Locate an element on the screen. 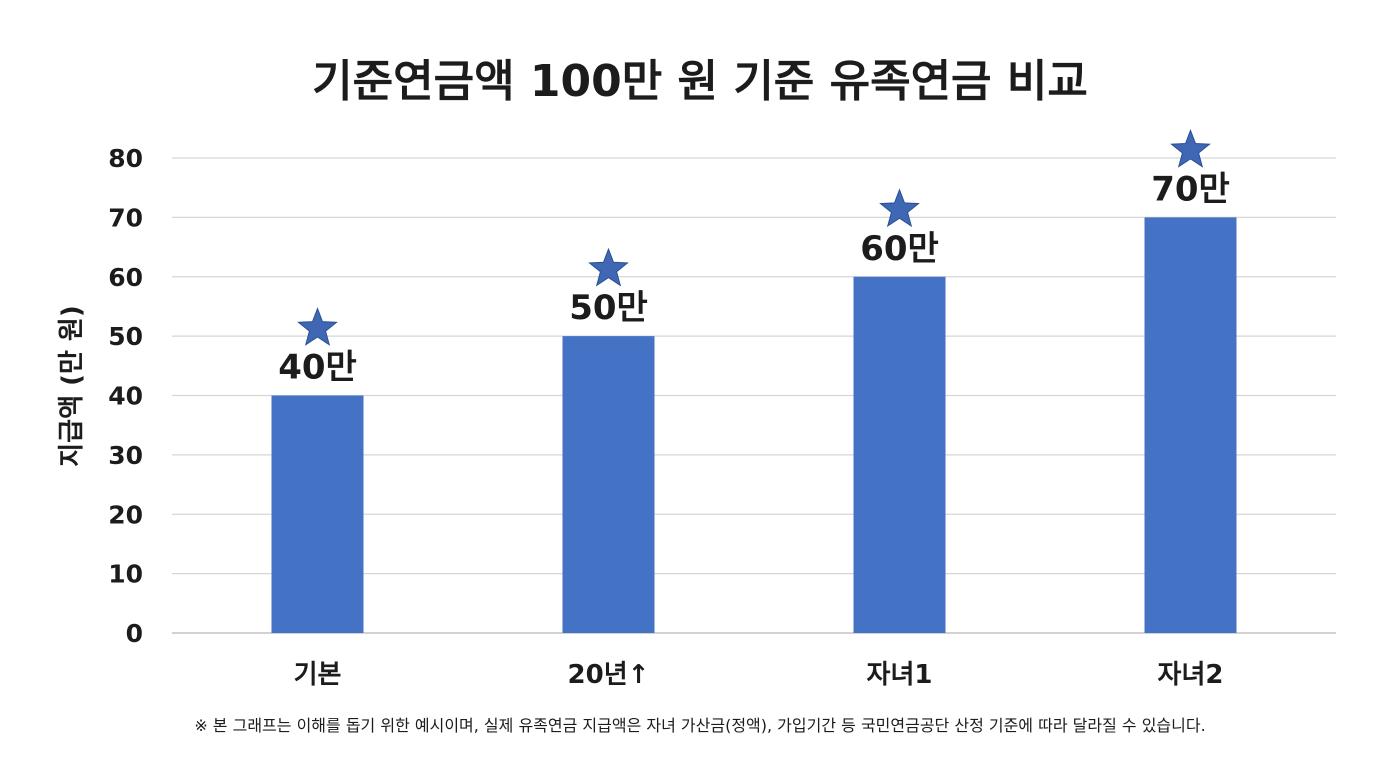  y-tick-label-30: 30 is located at coordinates (125, 455).